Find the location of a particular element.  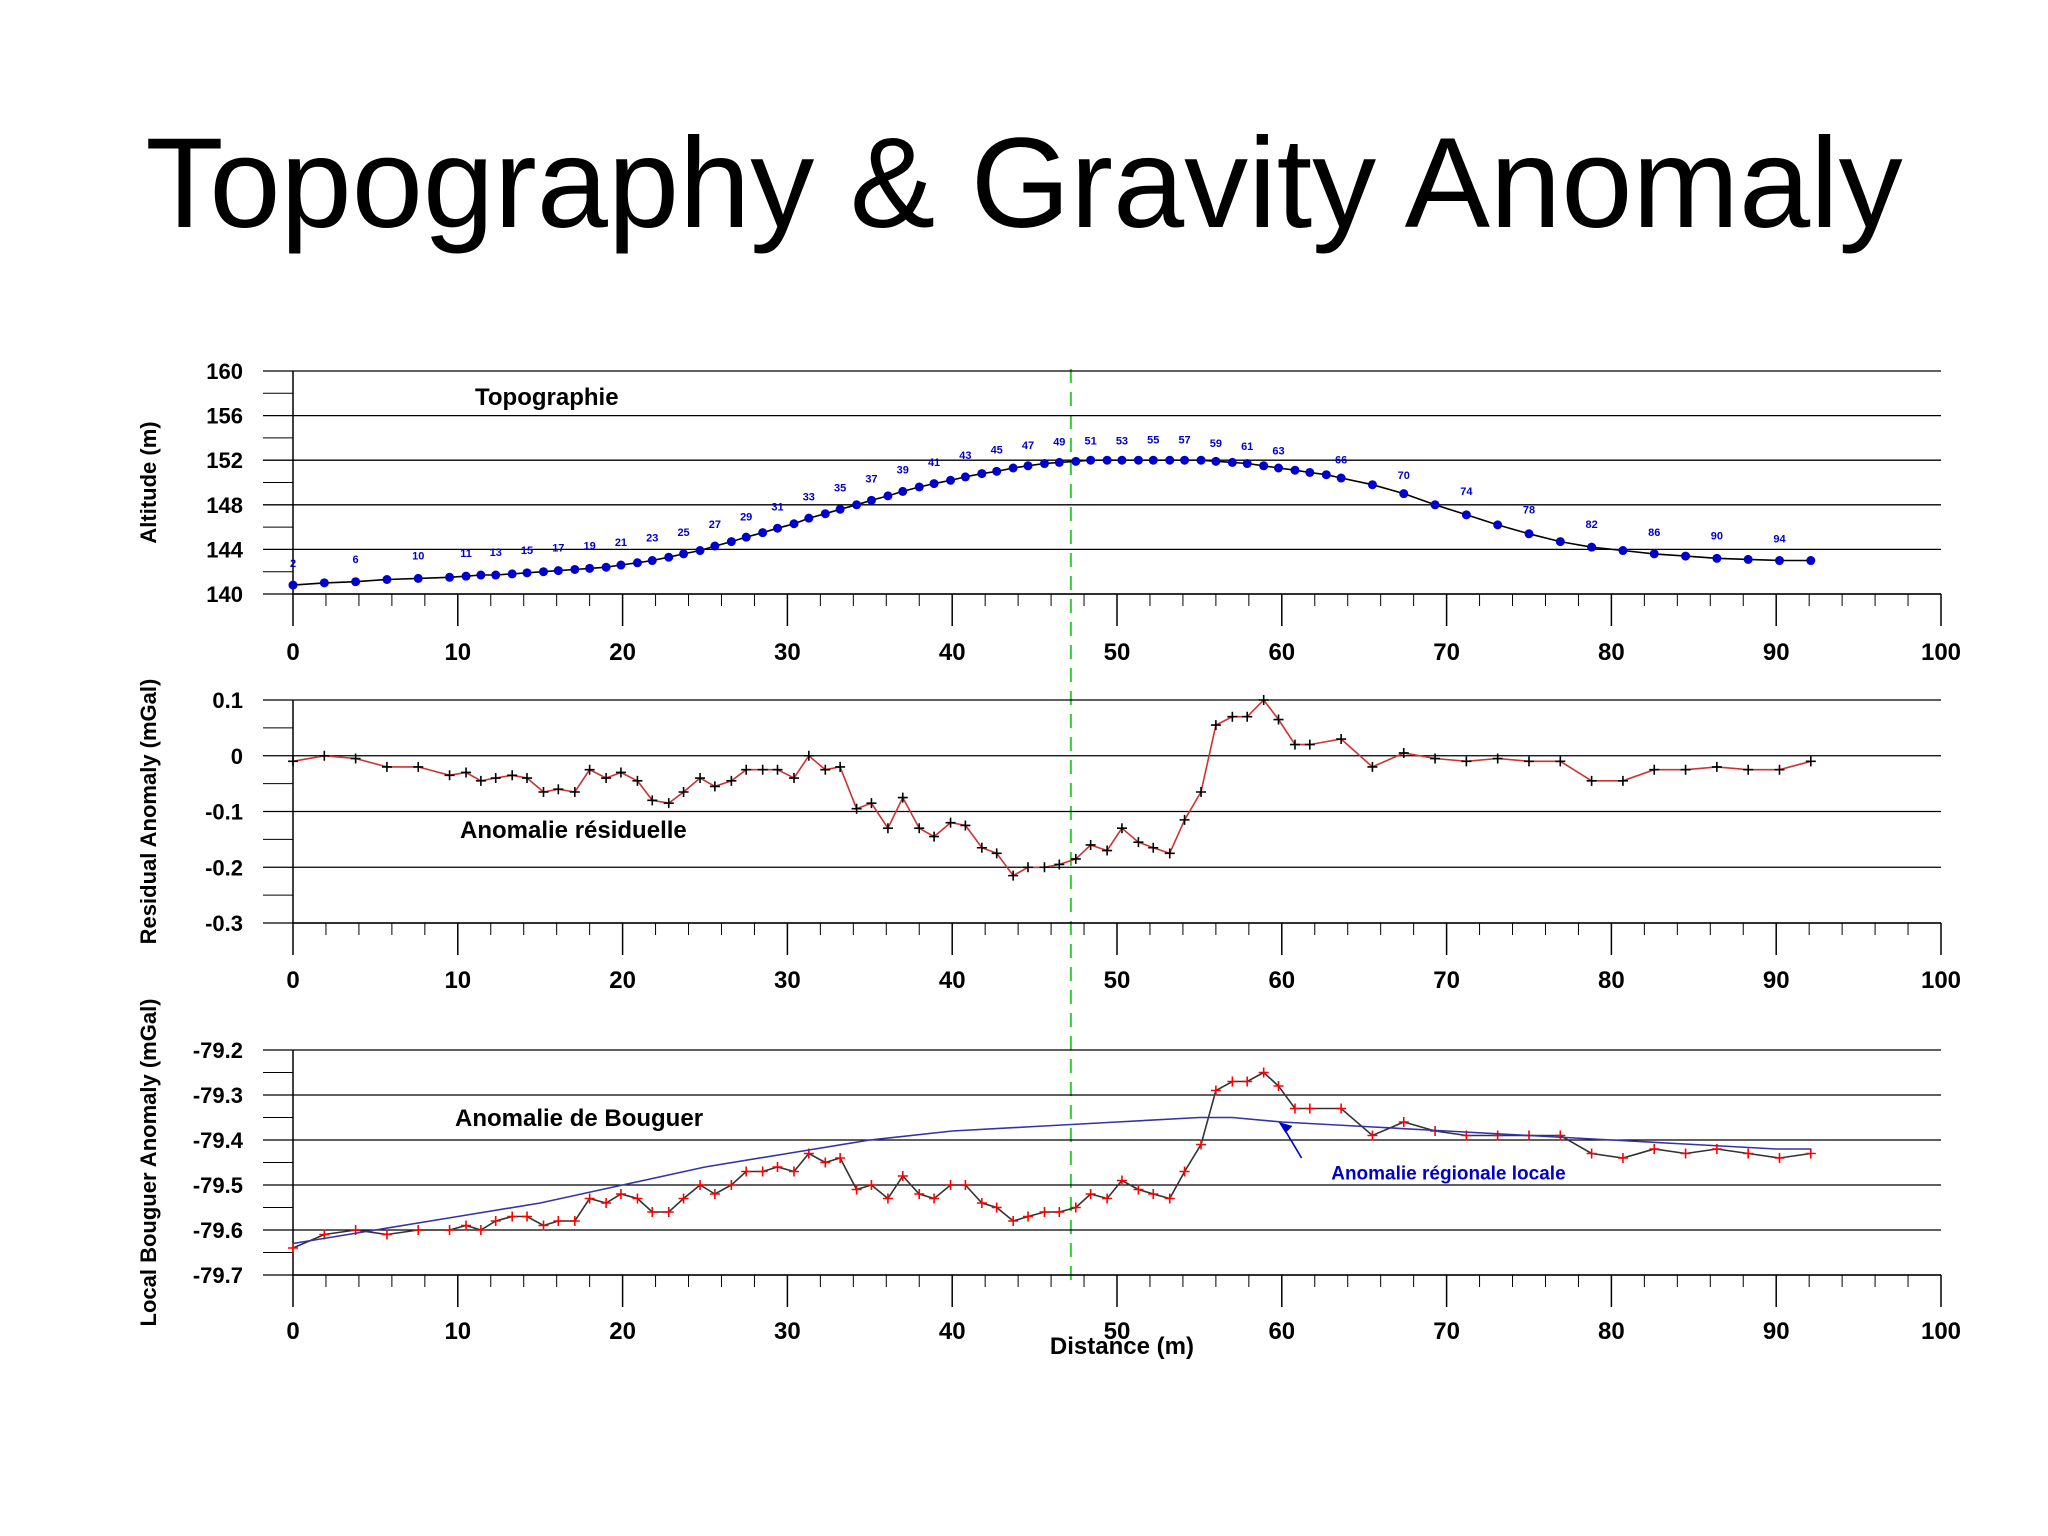

x-tick-label: 30 is located at coordinates (787, 652).